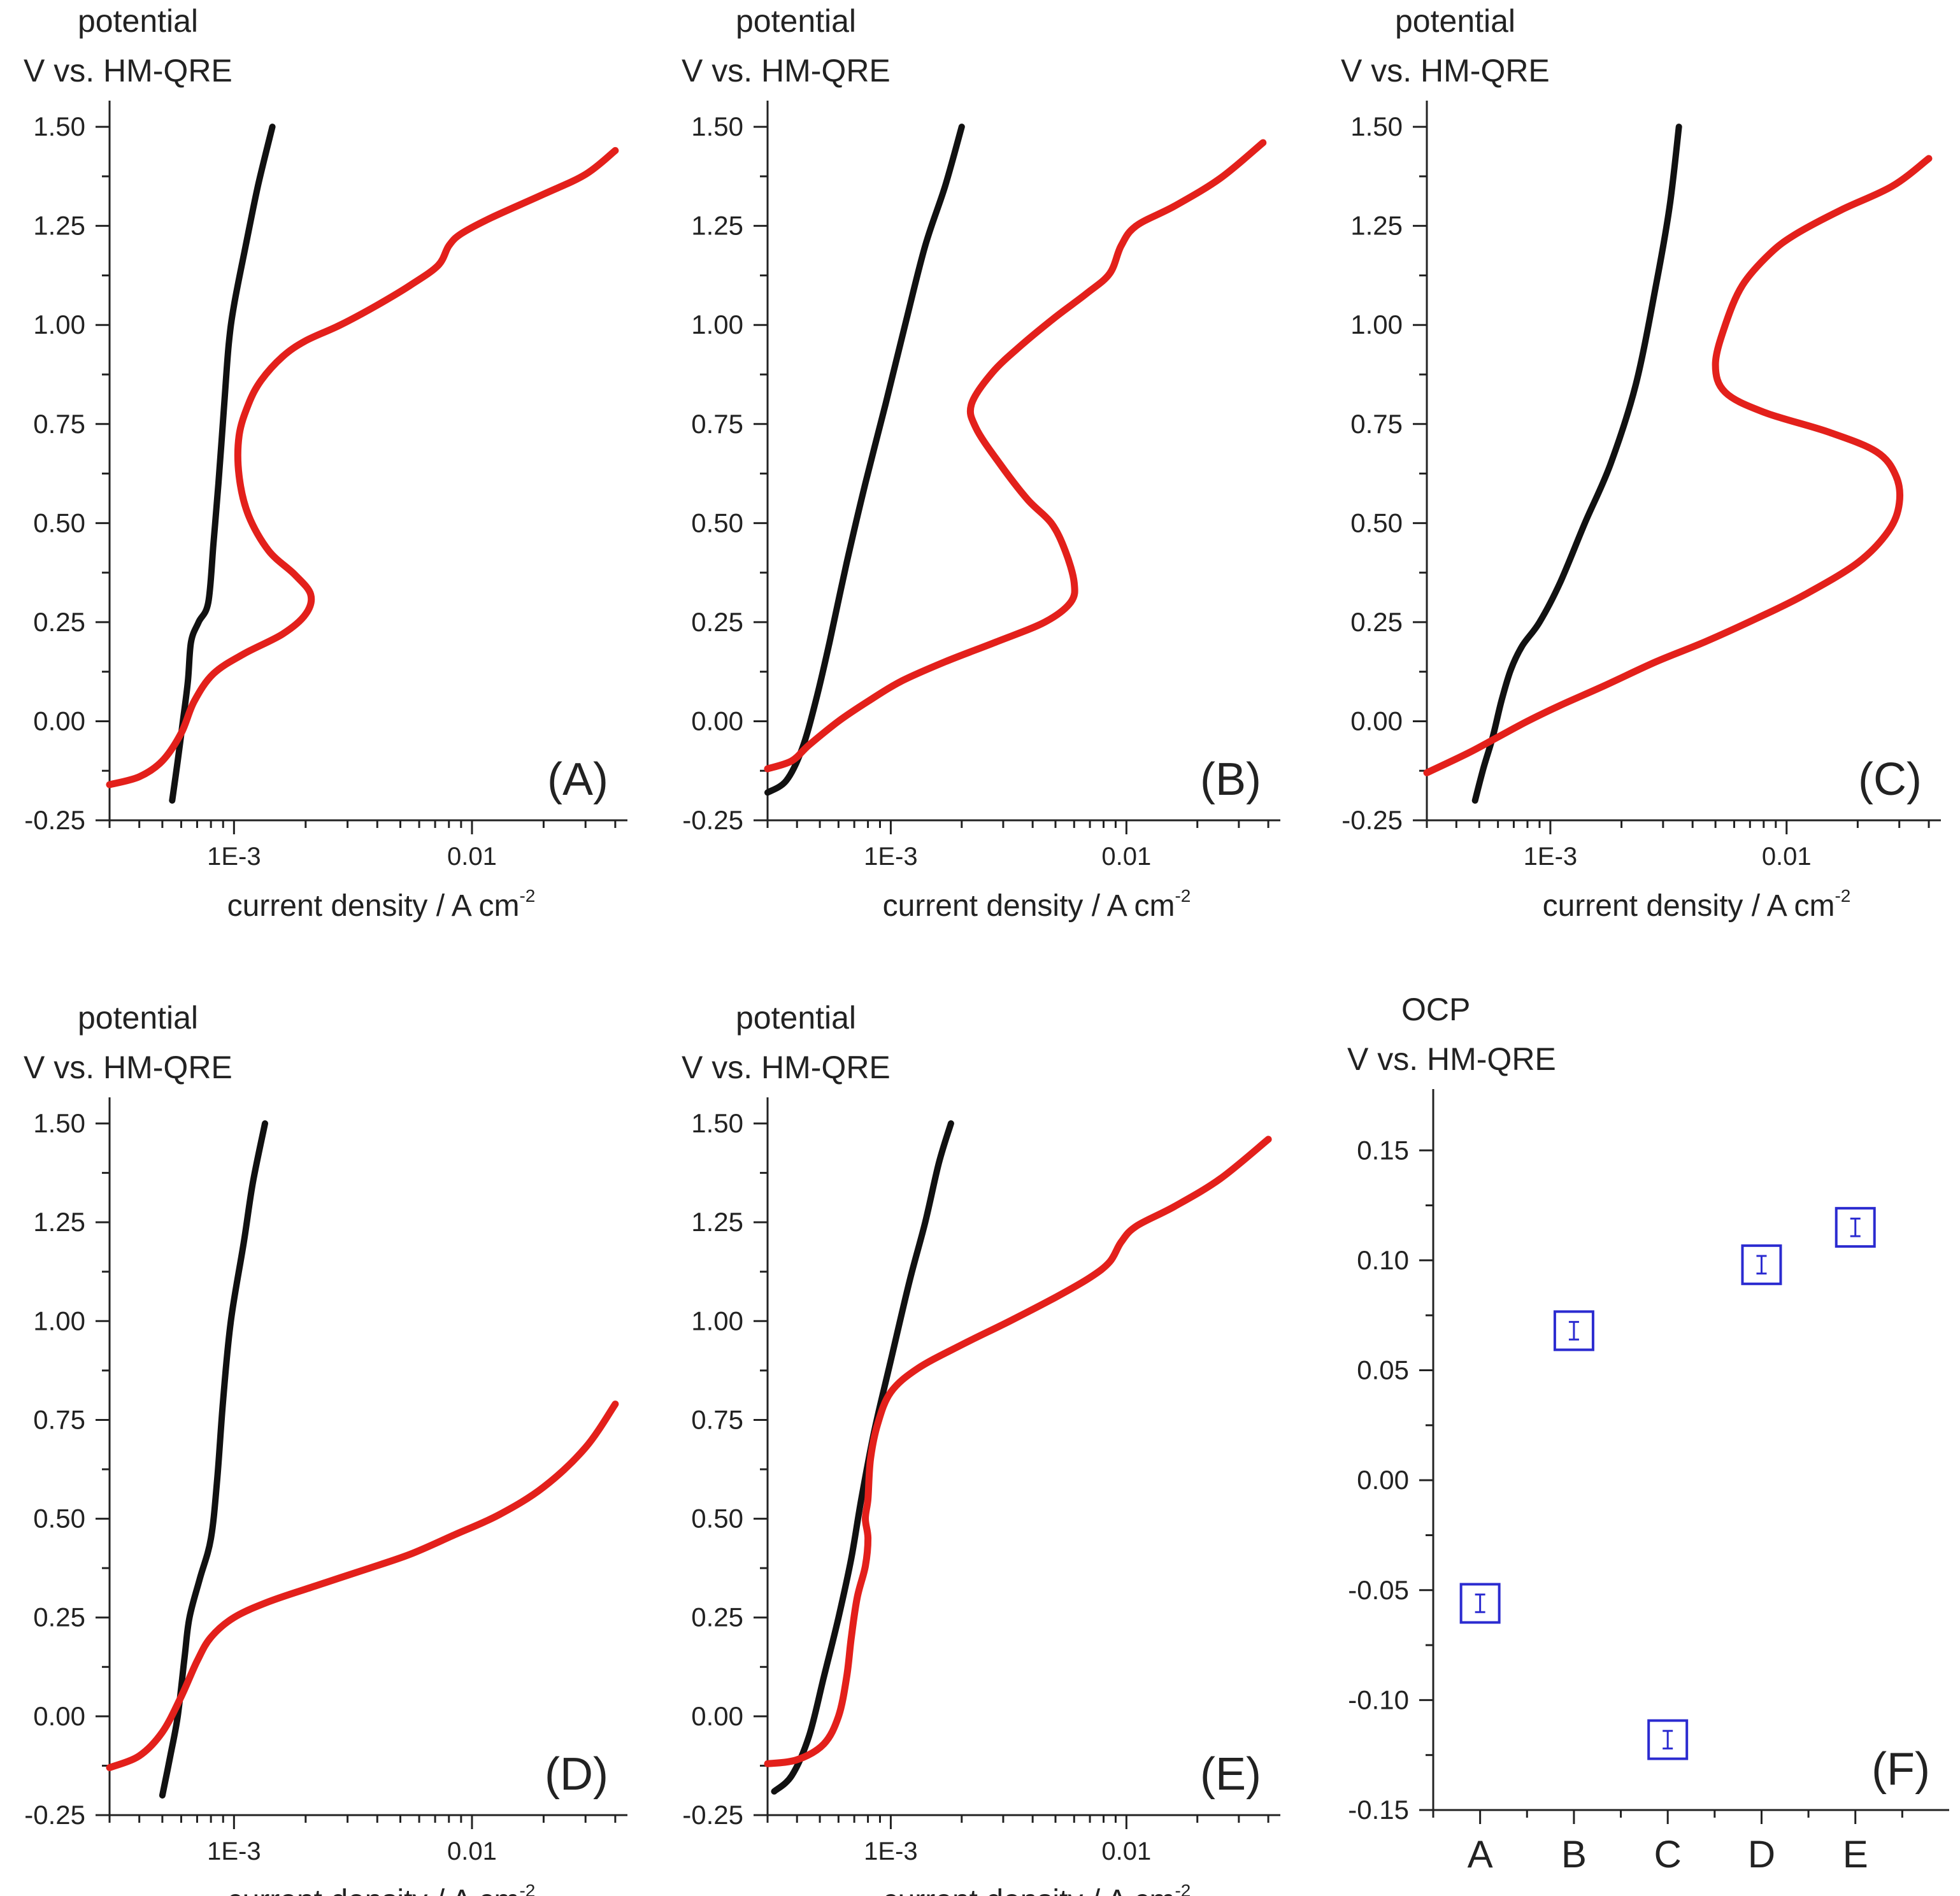  Describe the element at coordinates (1435, 1009) in the screenshot. I see `y-axis-label-line1: OCP` at that location.